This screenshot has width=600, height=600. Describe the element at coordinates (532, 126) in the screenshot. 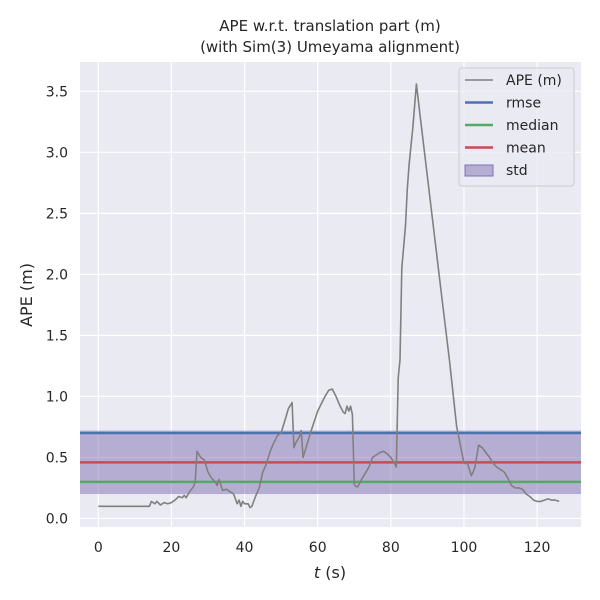

I see `legend-entry-median-label: median` at that location.